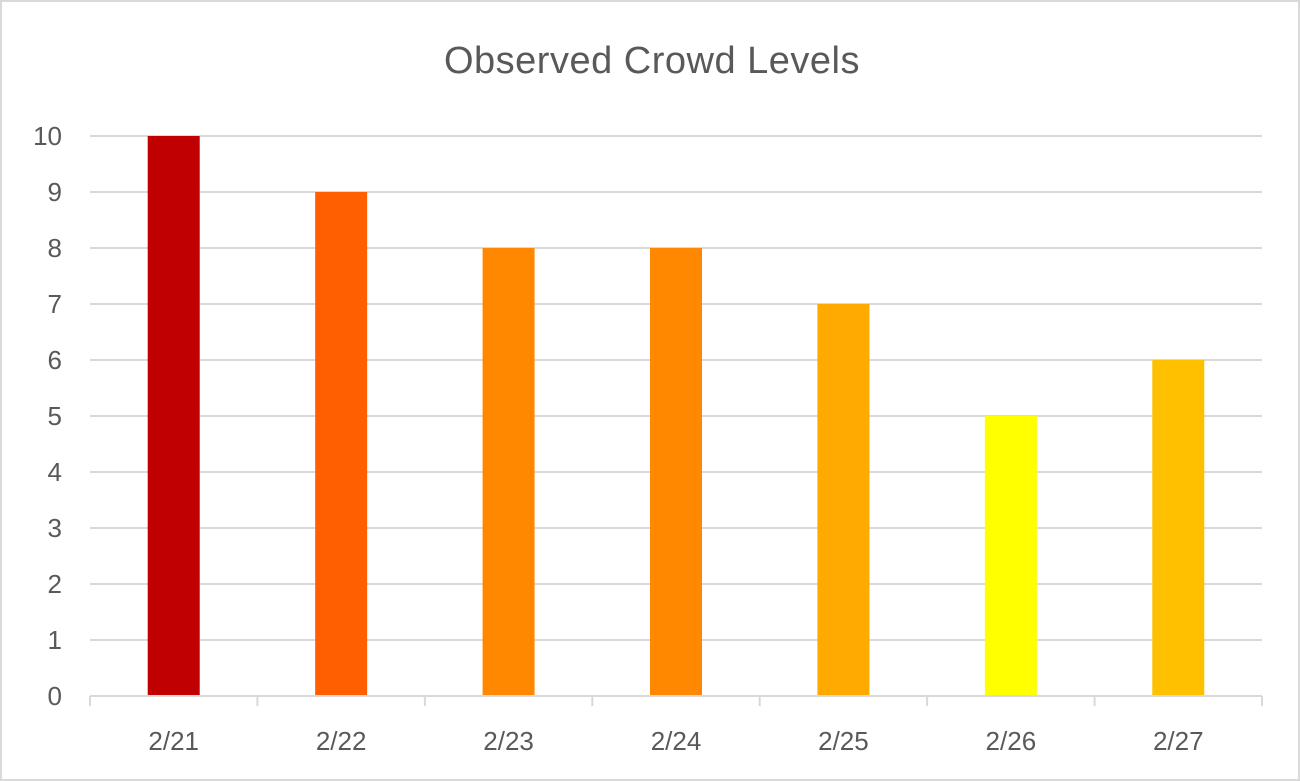  I want to click on x-tick-label: 2/24, so click(676, 741).